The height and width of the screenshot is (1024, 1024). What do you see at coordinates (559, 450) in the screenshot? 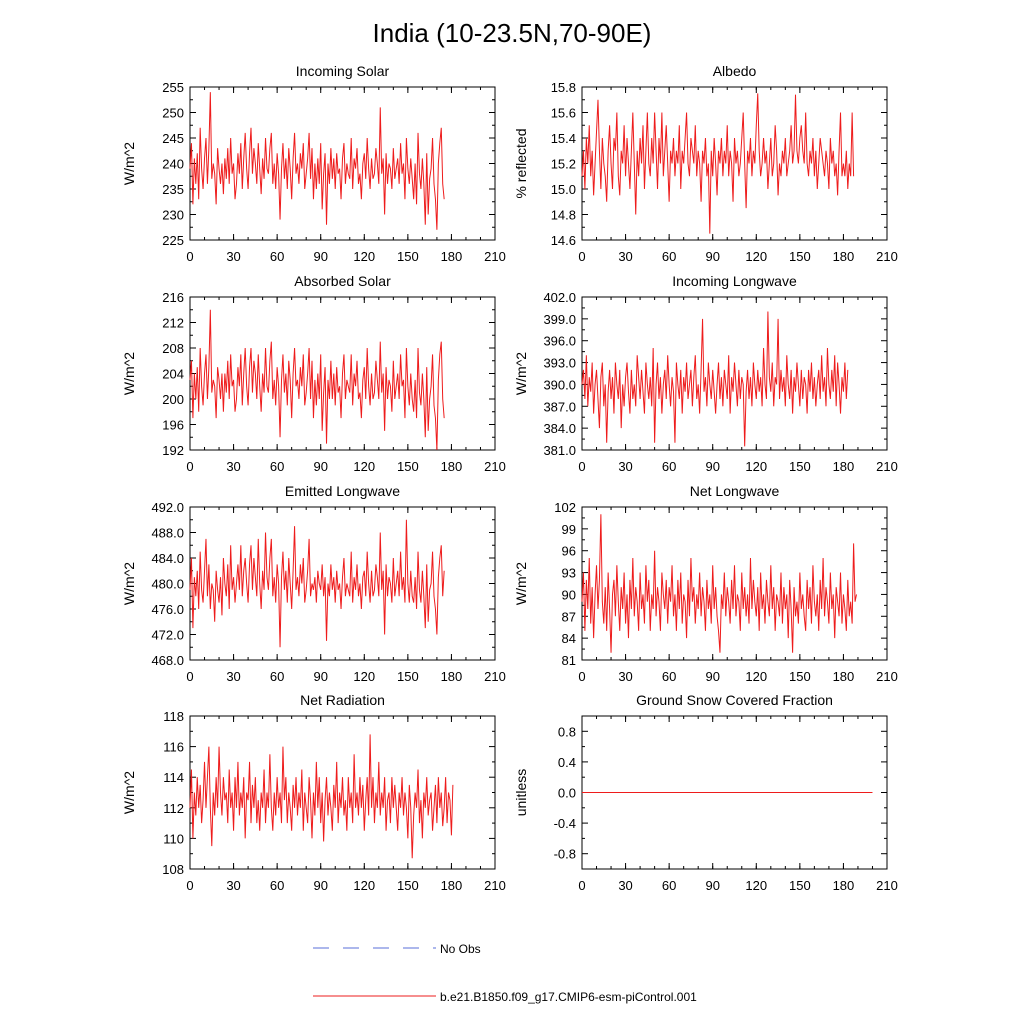
I see `y-tick-label: 381.0` at bounding box center [559, 450].